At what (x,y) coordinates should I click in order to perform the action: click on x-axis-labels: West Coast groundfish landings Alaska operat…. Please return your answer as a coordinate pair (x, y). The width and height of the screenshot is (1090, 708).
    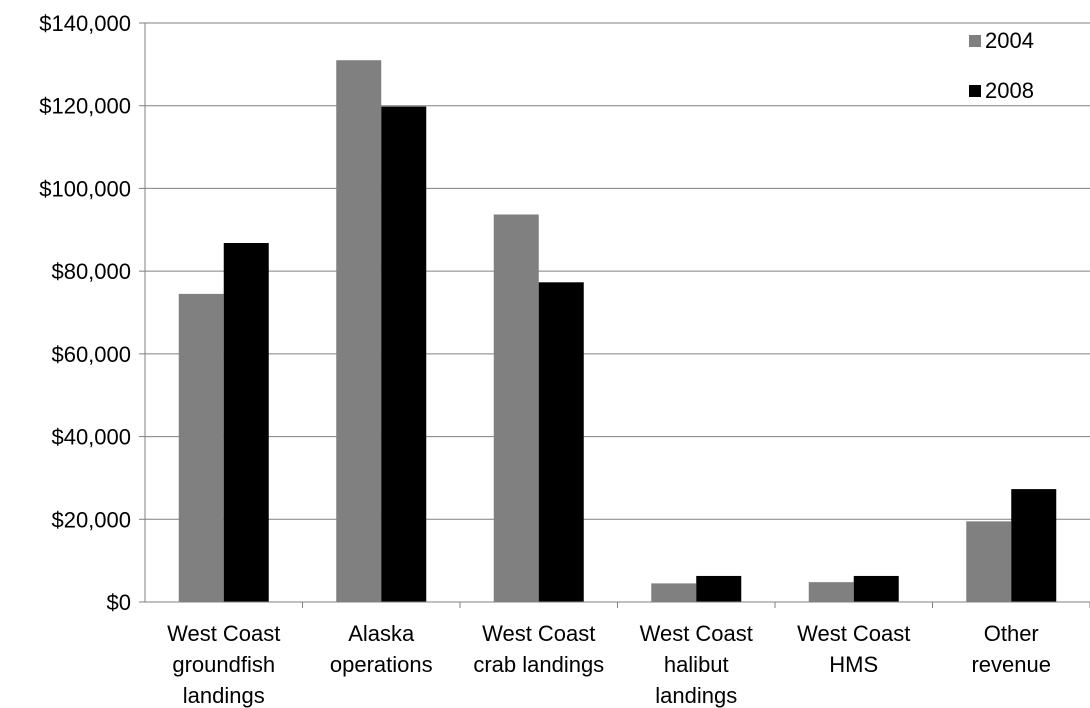
    Looking at the image, I should click on (609, 664).